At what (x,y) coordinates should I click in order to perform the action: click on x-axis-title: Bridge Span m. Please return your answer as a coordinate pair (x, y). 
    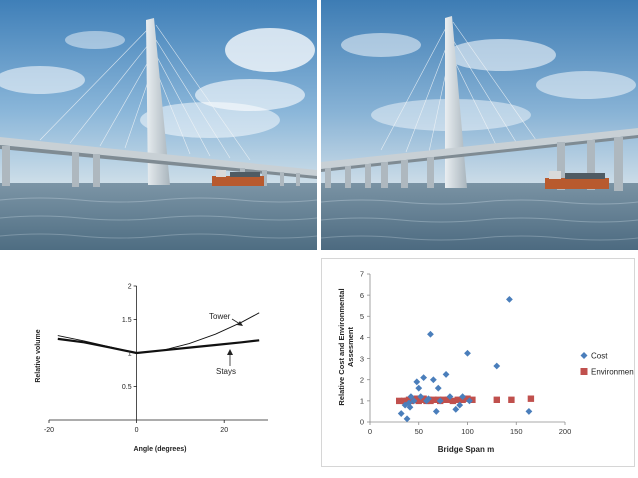
    Looking at the image, I should click on (466, 449).